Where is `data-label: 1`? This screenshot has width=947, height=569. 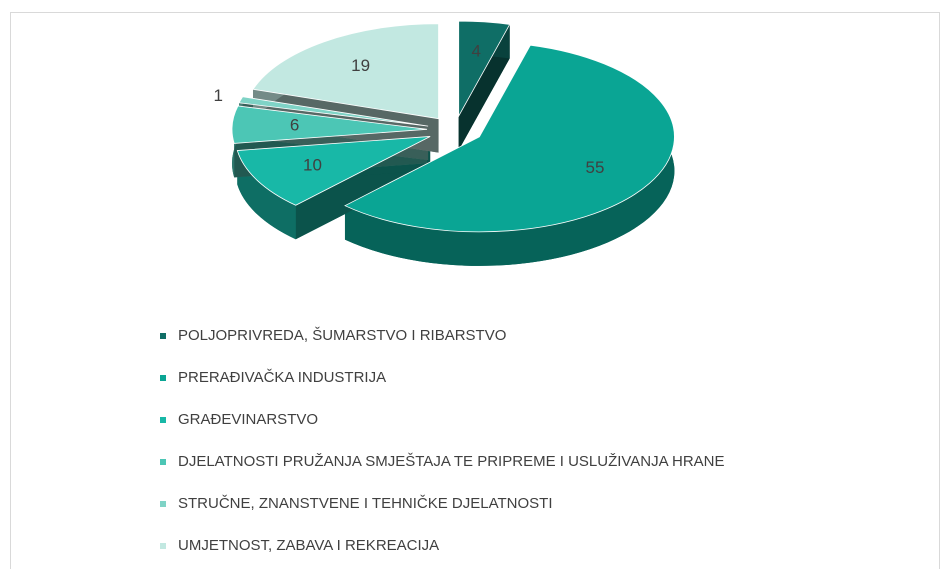
data-label: 1 is located at coordinates (218, 95).